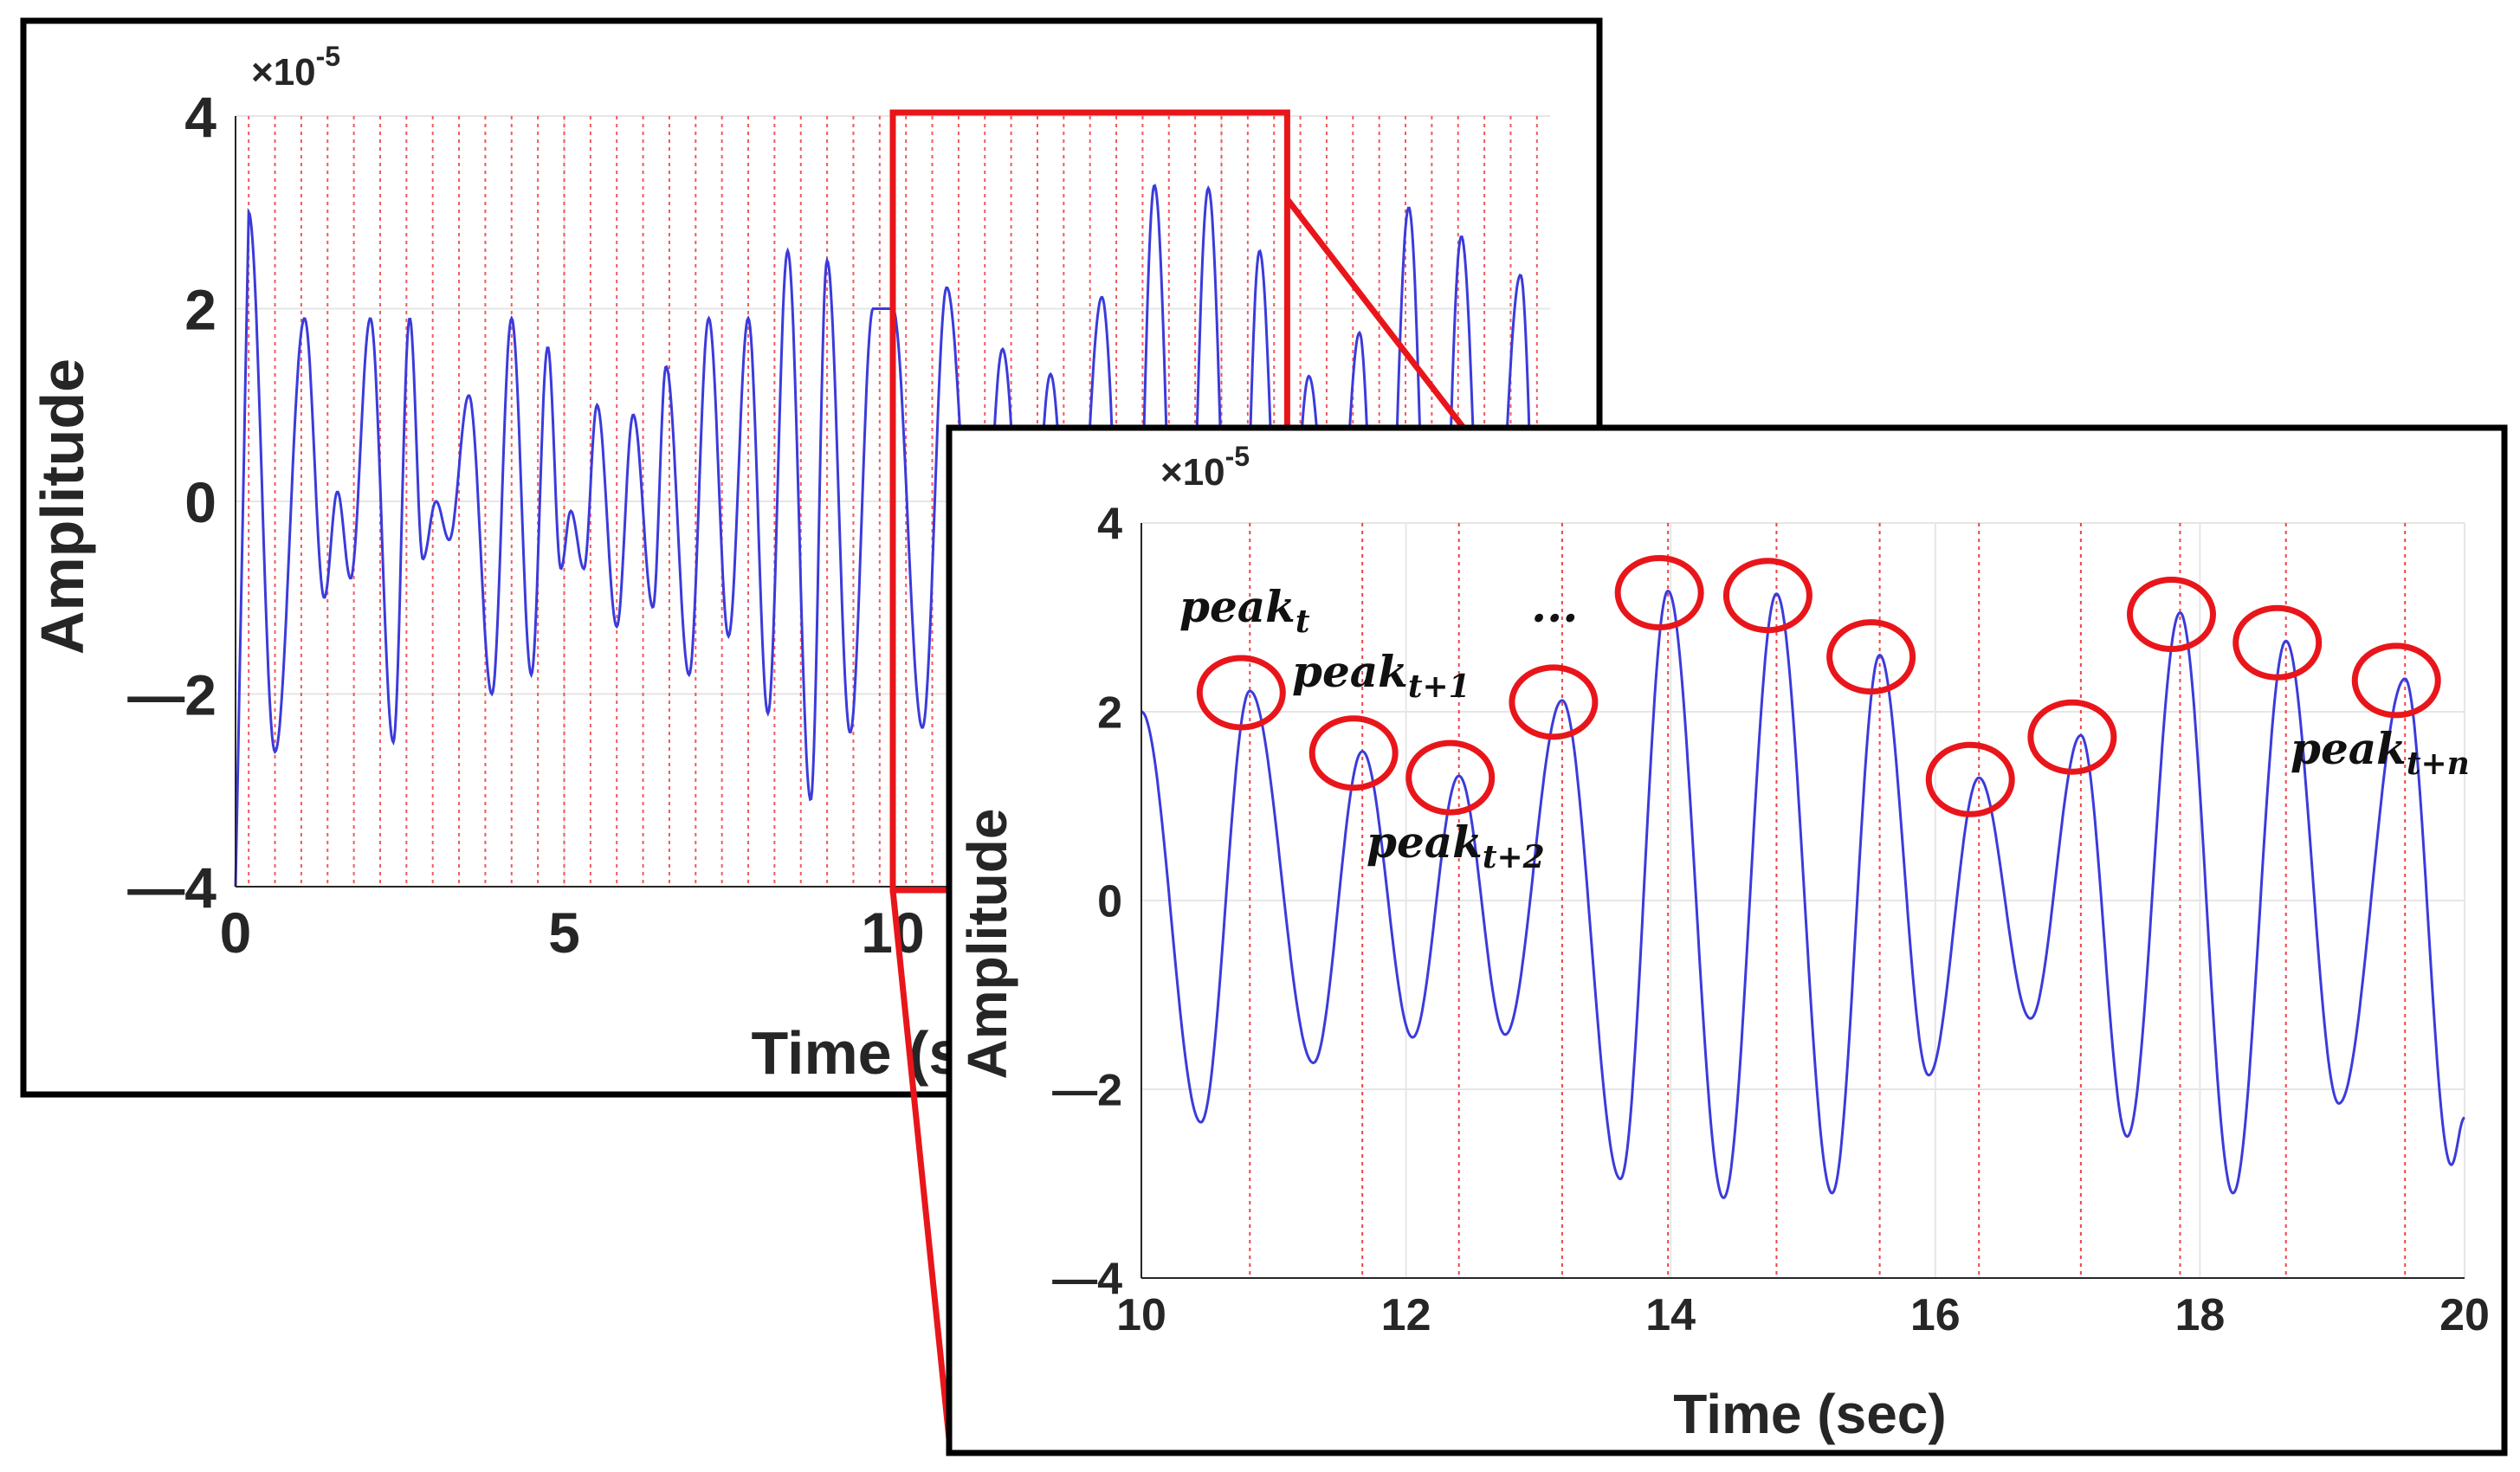 Image resolution: width=2520 pixels, height=1472 pixels. Describe the element at coordinates (171, 502) in the screenshot. I see `overview-y-tick-labels: 4 2 0 —2 —4` at that location.